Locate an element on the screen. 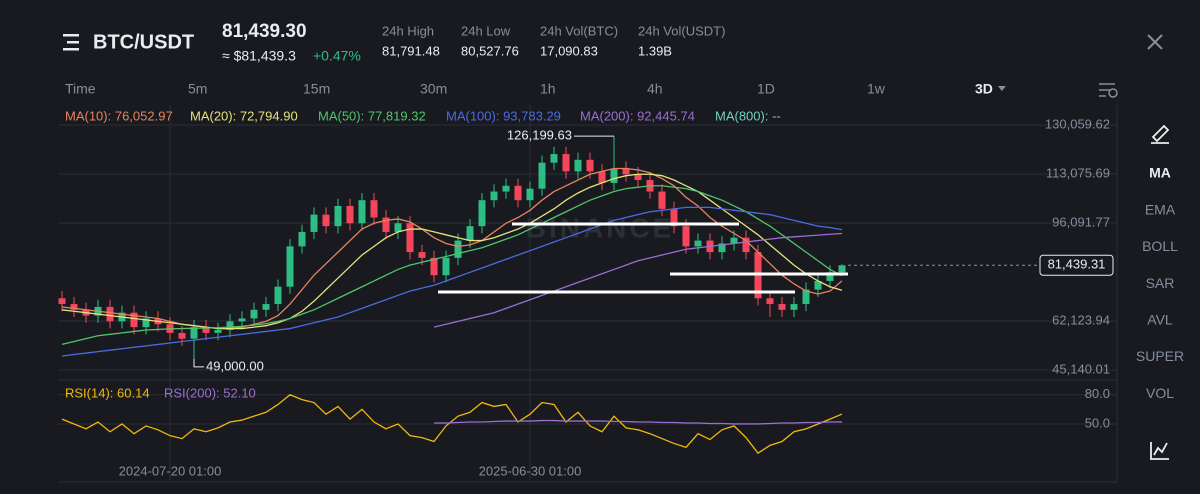 Image resolution: width=1200 pixels, height=494 pixels. ma-line is located at coordinates (638, 280).